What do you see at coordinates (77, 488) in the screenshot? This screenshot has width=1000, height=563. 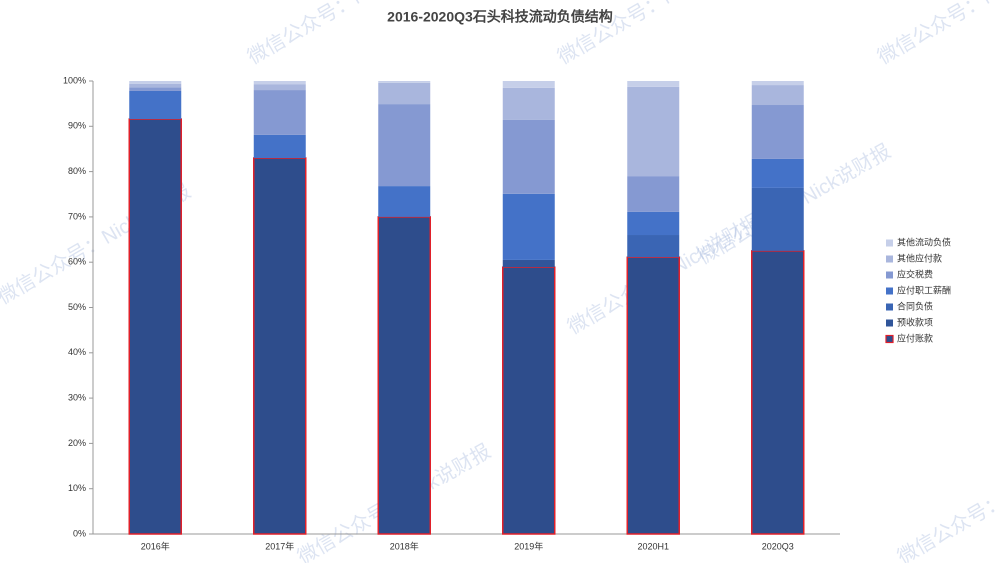 I see `y-tick-label: 10%` at bounding box center [77, 488].